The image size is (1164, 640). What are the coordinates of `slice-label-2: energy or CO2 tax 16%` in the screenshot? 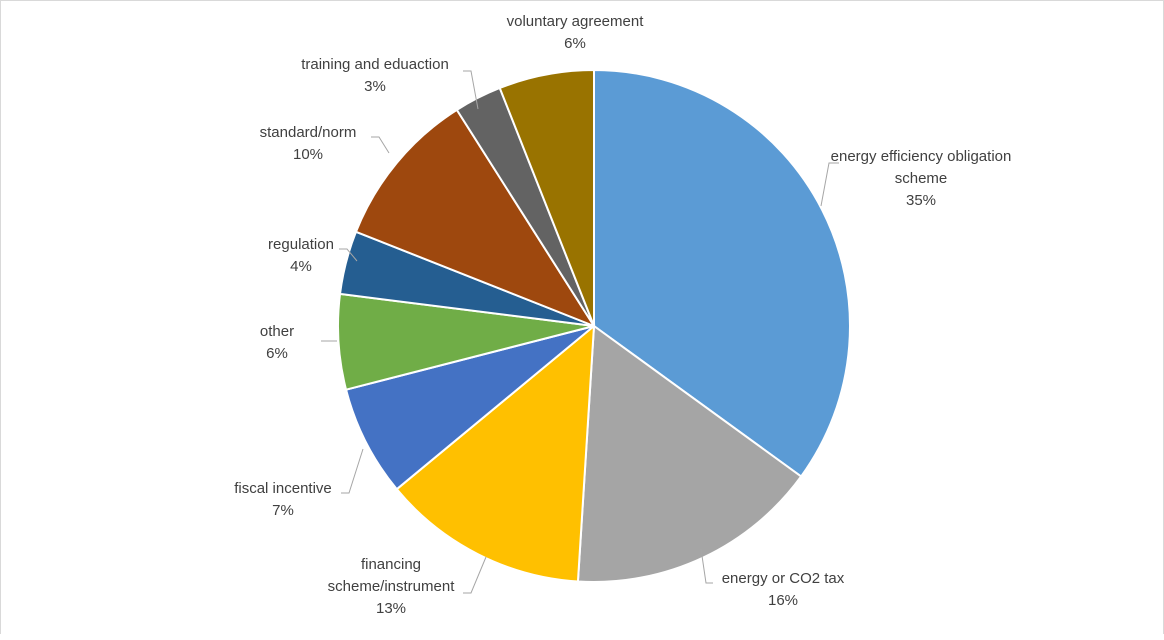 It's located at (783, 589).